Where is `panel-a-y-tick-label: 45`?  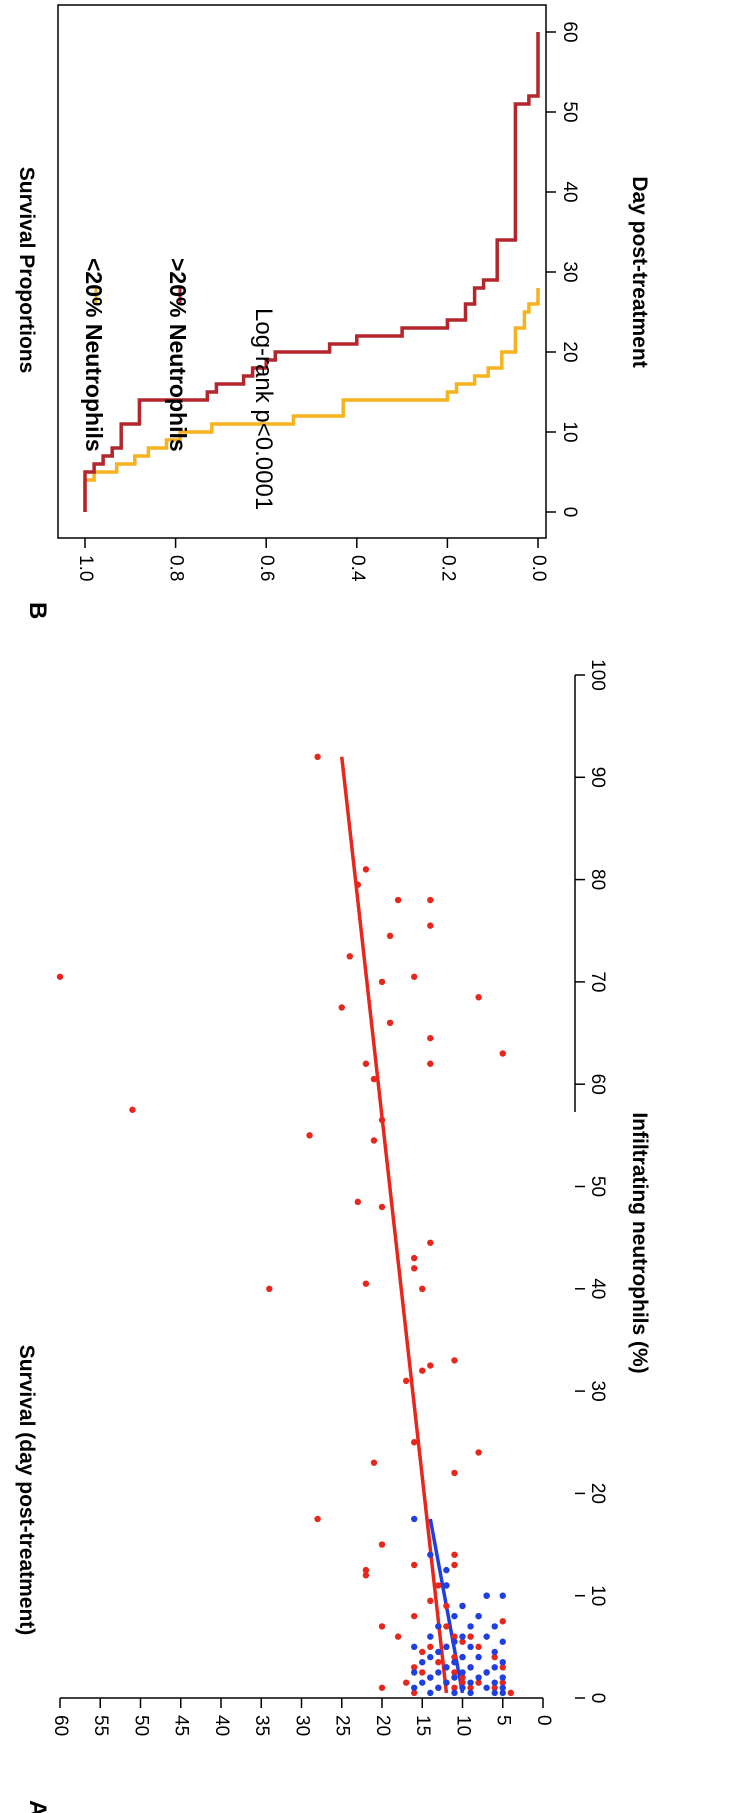
panel-a-y-tick-label: 45 is located at coordinates (181, 1725).